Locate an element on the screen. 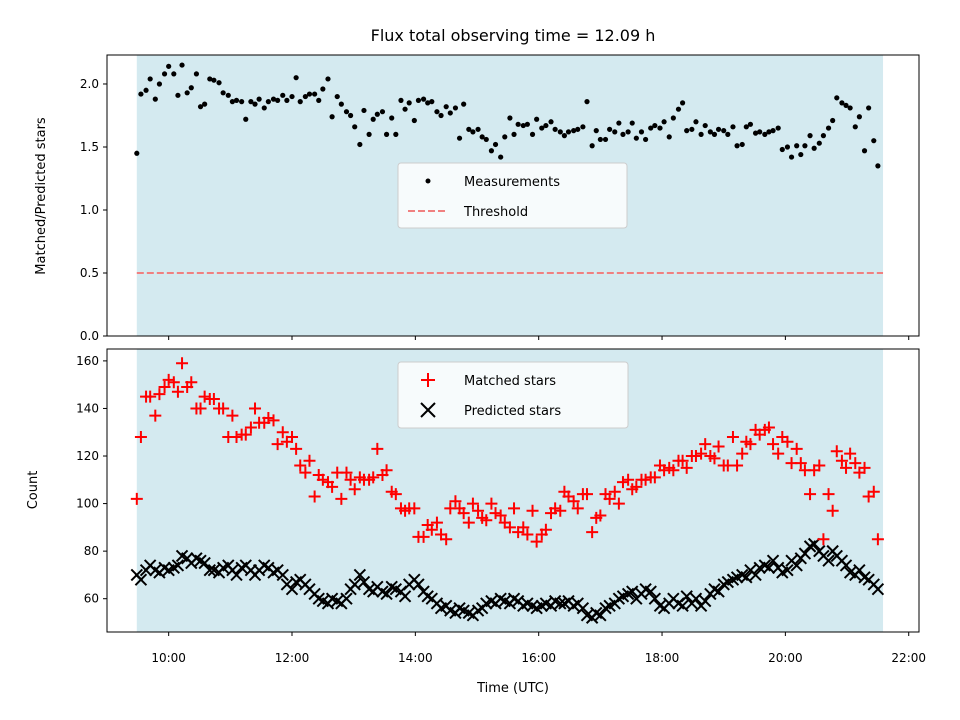  top-legend-box is located at coordinates (512, 195).